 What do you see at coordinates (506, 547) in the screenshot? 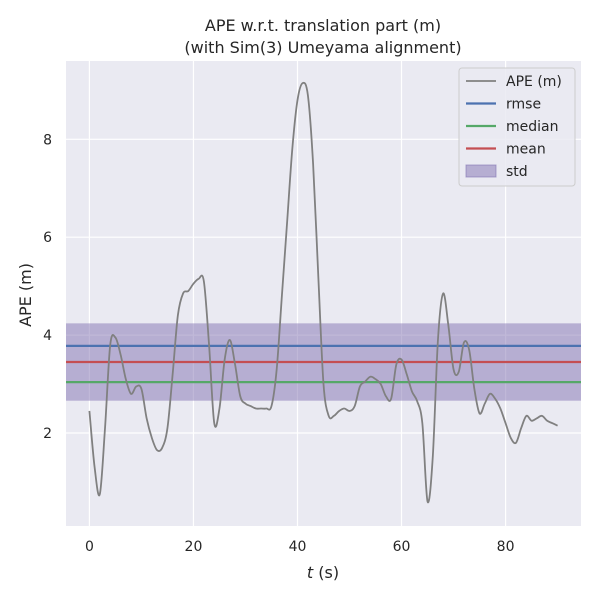
I see `x-tick-label: 80` at bounding box center [506, 547].